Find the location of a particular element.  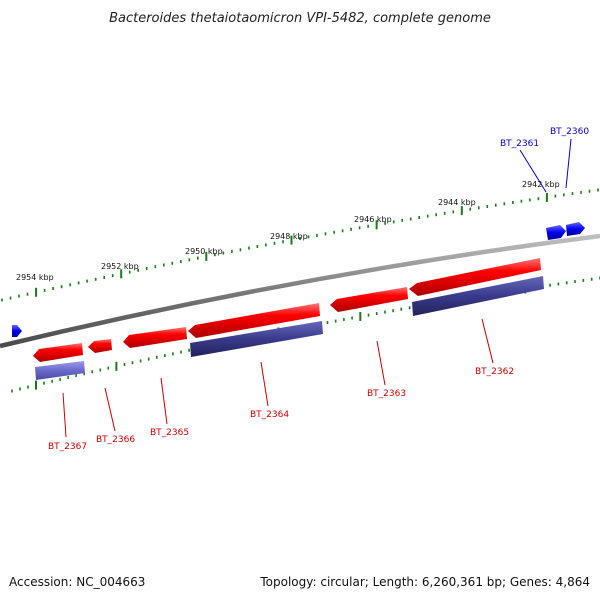

gene-label-bt-2366: BT_2366 is located at coordinates (115, 440).